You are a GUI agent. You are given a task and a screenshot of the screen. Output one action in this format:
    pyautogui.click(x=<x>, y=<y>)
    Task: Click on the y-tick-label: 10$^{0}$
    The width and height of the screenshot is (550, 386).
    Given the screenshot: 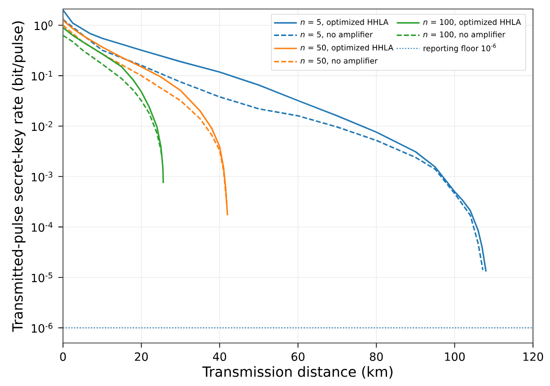 What is the action you would take?
    pyautogui.click(x=43, y=25)
    